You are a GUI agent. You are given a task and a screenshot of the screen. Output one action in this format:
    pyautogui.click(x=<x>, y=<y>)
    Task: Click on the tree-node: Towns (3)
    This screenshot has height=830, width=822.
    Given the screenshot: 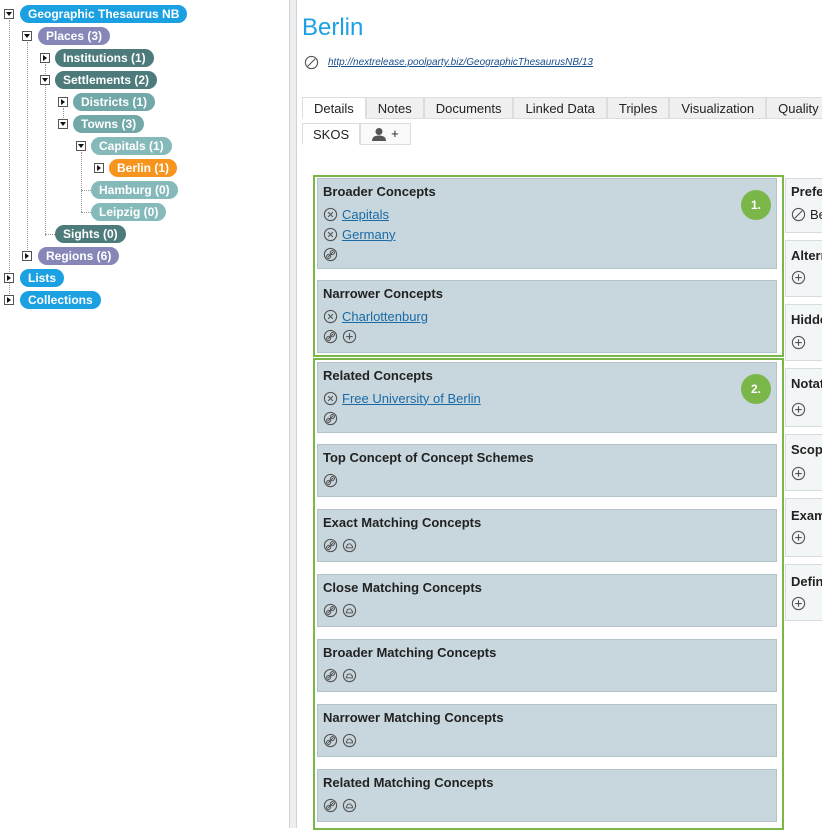 What is the action you would take?
    pyautogui.click(x=109, y=124)
    